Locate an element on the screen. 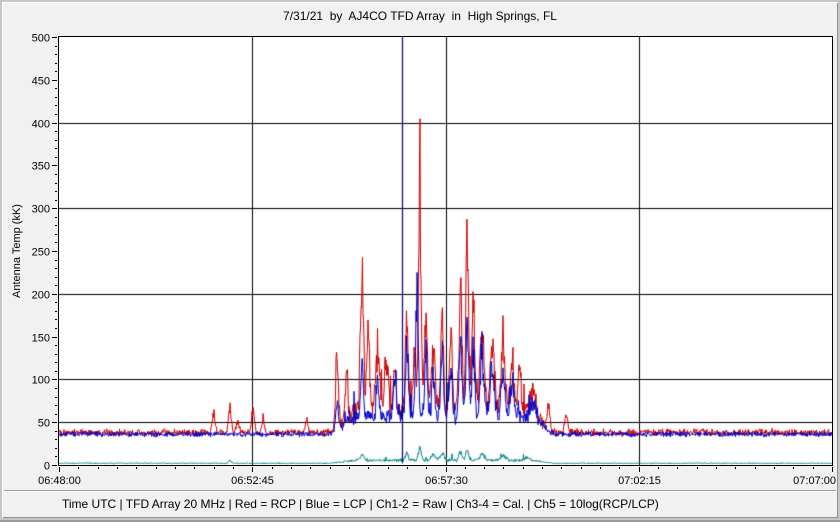 The width and height of the screenshot is (840, 522). x-tick-label: 06:52:45 is located at coordinates (252, 481).